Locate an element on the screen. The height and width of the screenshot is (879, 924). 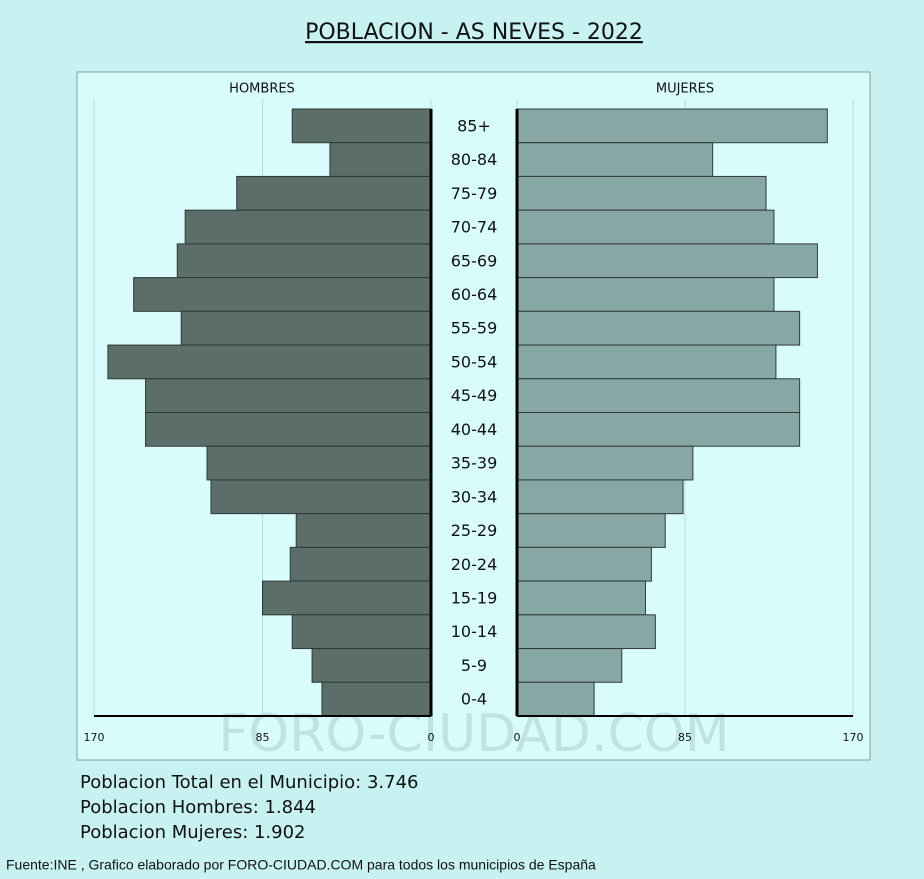
category-label: 70-74 is located at coordinates (474, 227).